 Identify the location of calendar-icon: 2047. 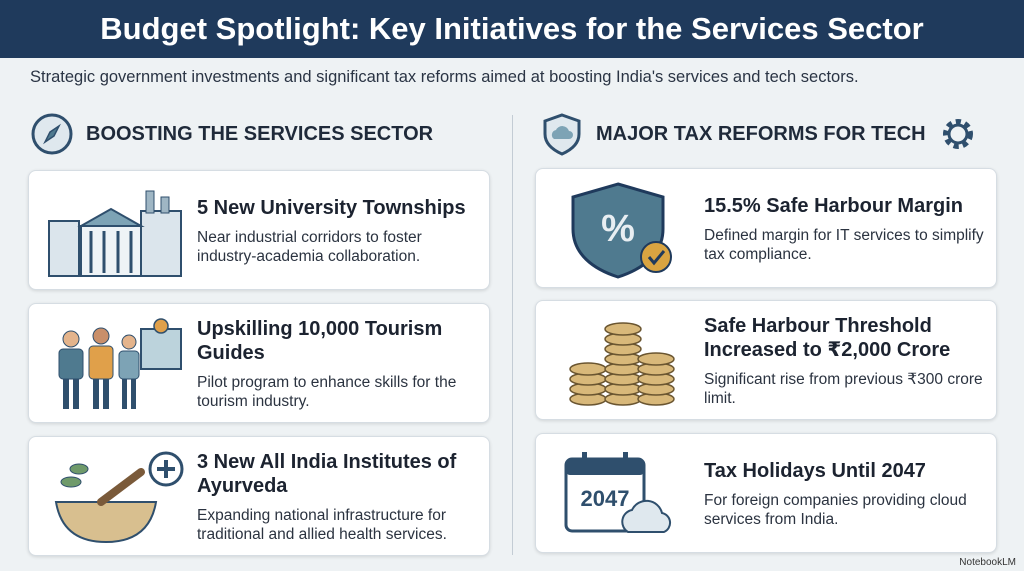
(618, 492).